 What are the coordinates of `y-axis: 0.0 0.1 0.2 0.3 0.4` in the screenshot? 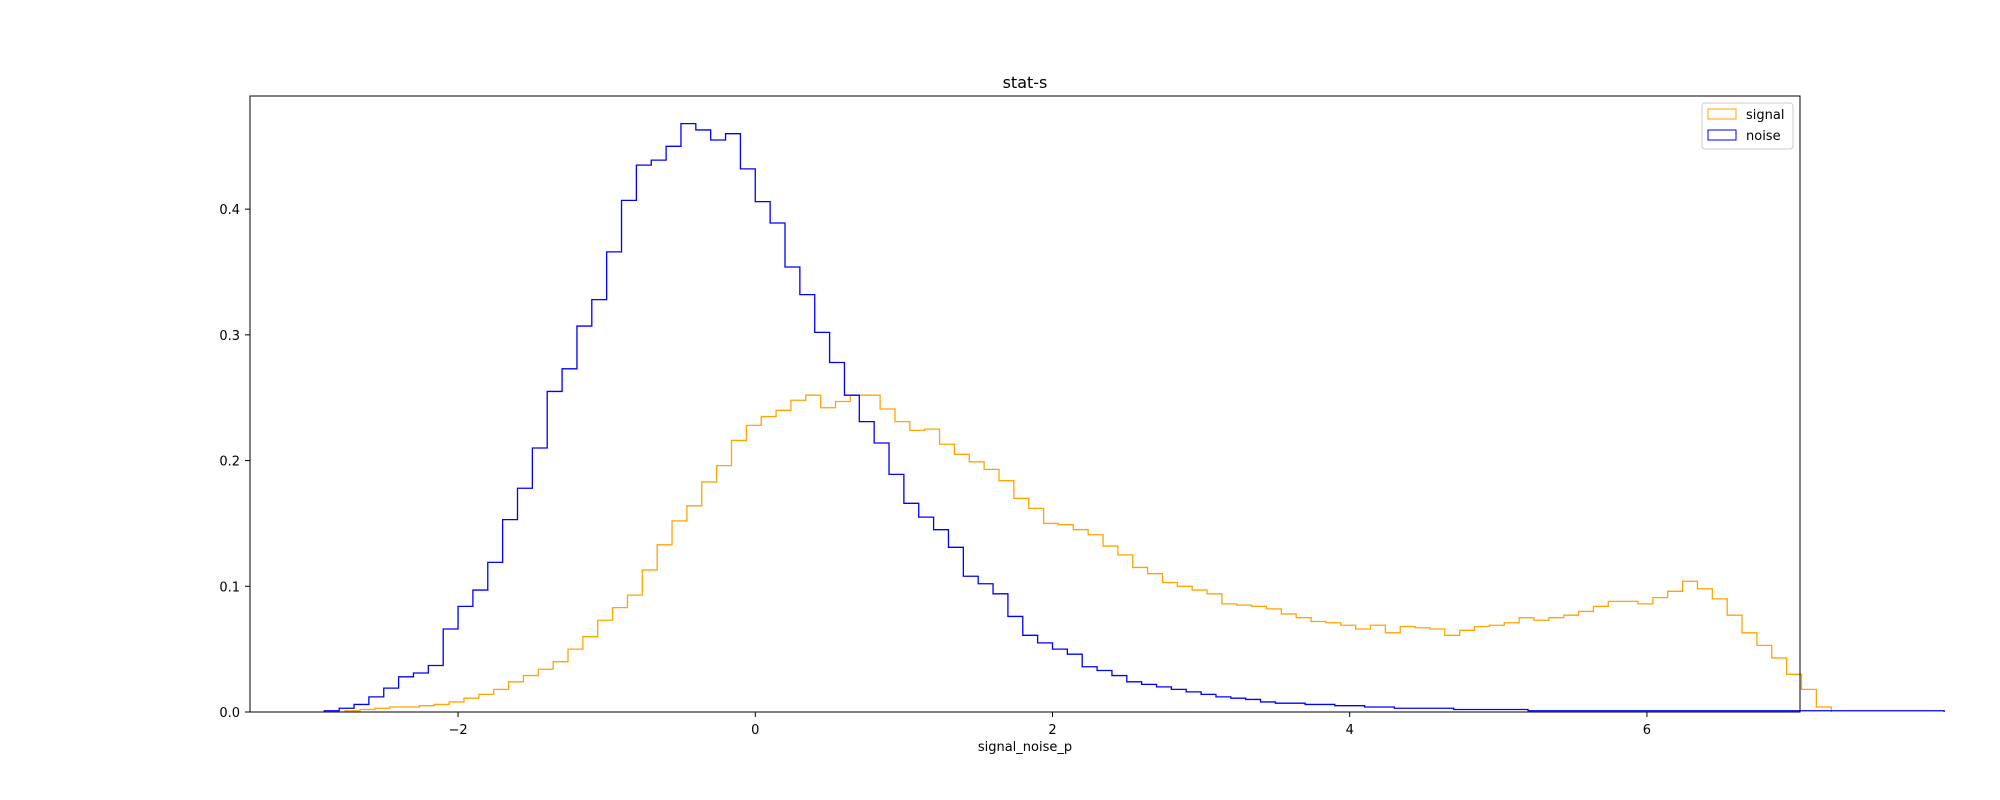 It's located at (234, 462).